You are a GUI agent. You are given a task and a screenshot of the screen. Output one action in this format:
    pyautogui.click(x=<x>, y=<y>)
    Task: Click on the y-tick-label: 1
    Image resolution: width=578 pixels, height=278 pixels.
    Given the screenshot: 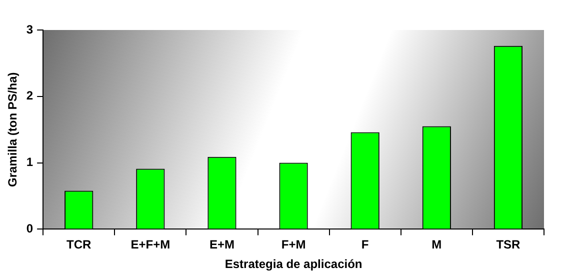 What is the action you would take?
    pyautogui.click(x=30, y=162)
    